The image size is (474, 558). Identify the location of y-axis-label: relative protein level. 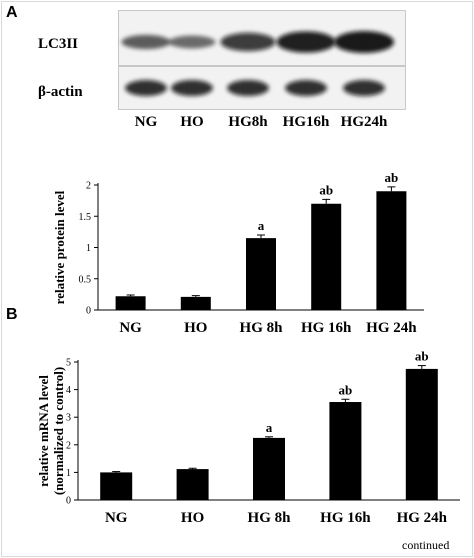
(59, 247).